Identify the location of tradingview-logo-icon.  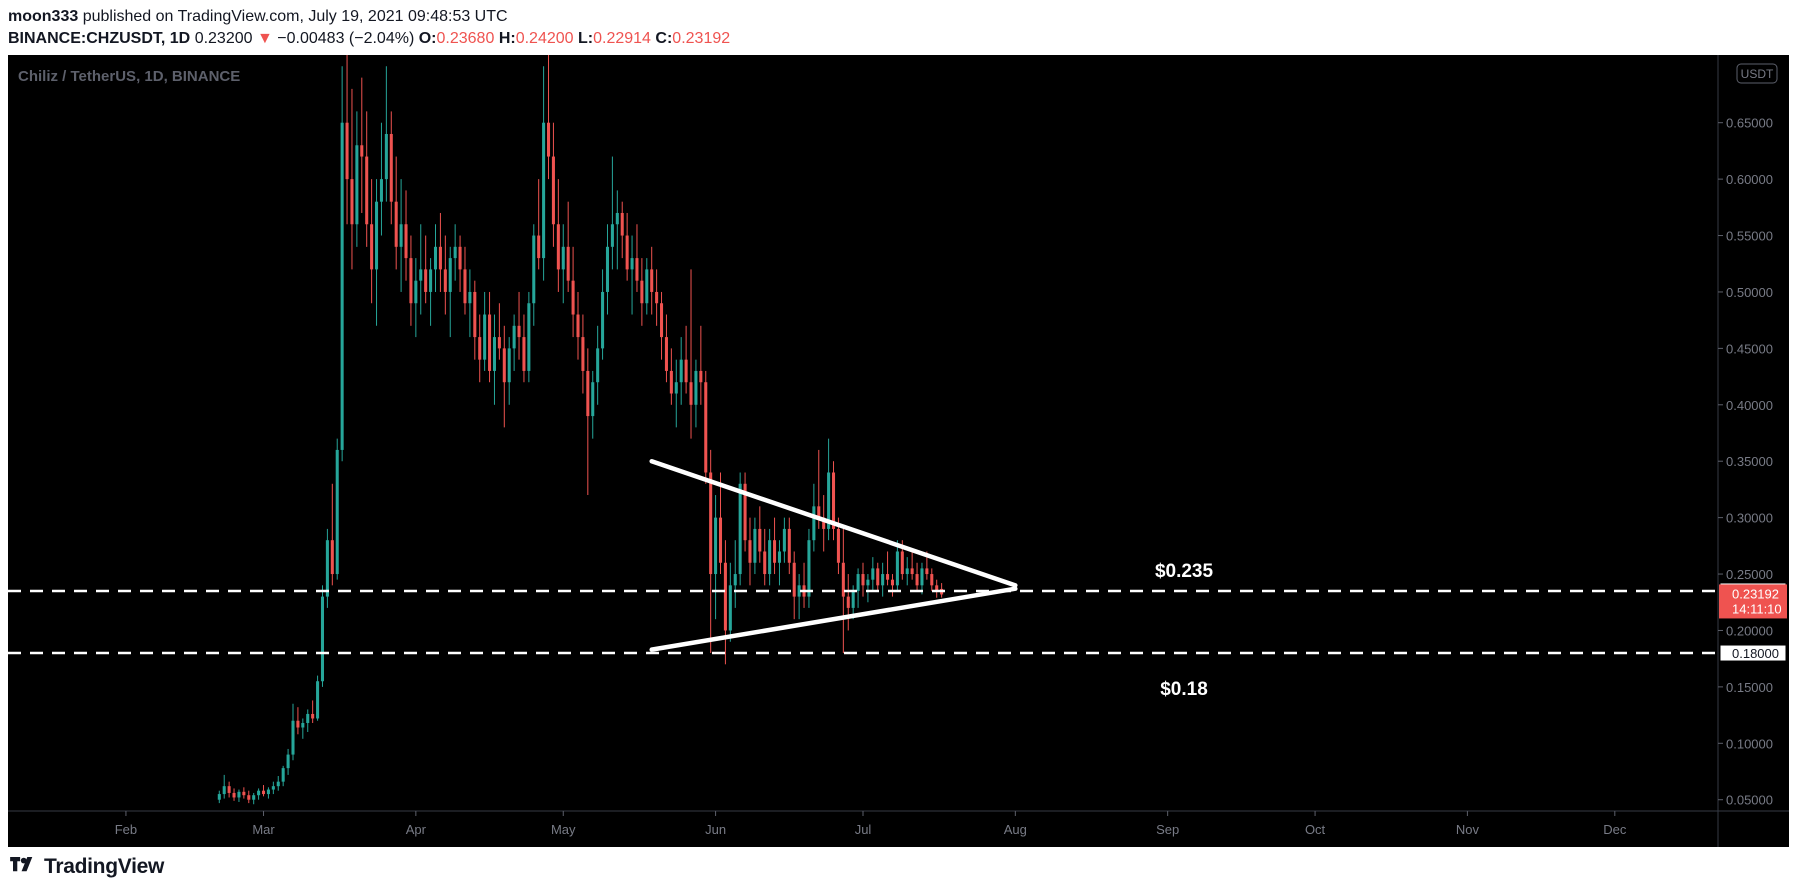
(23, 867).